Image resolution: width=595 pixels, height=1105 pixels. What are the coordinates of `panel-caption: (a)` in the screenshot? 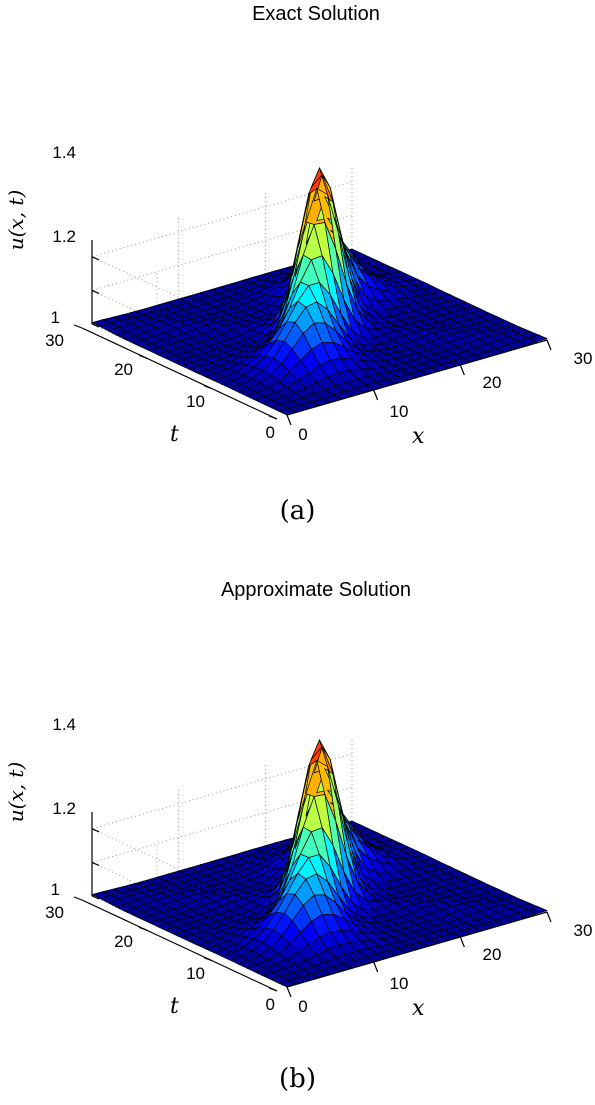 It's located at (297, 511).